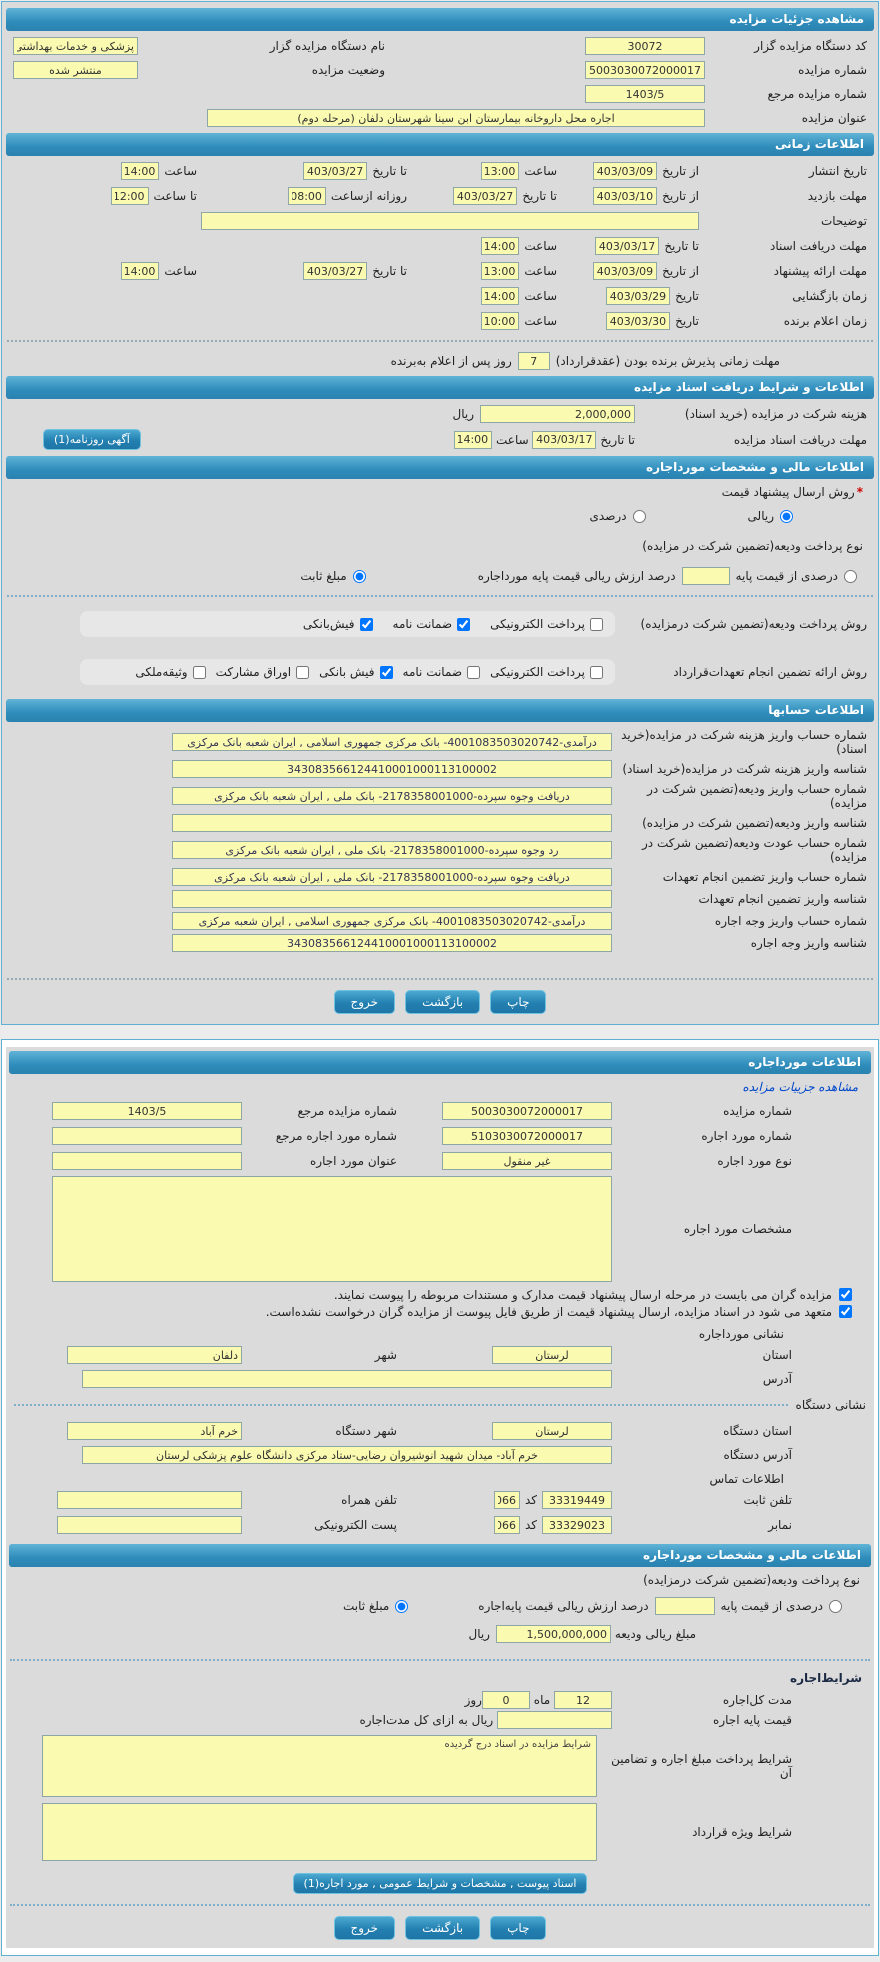 This screenshot has height=1962, width=880. I want to click on publish-to-time-input, so click(140, 171).